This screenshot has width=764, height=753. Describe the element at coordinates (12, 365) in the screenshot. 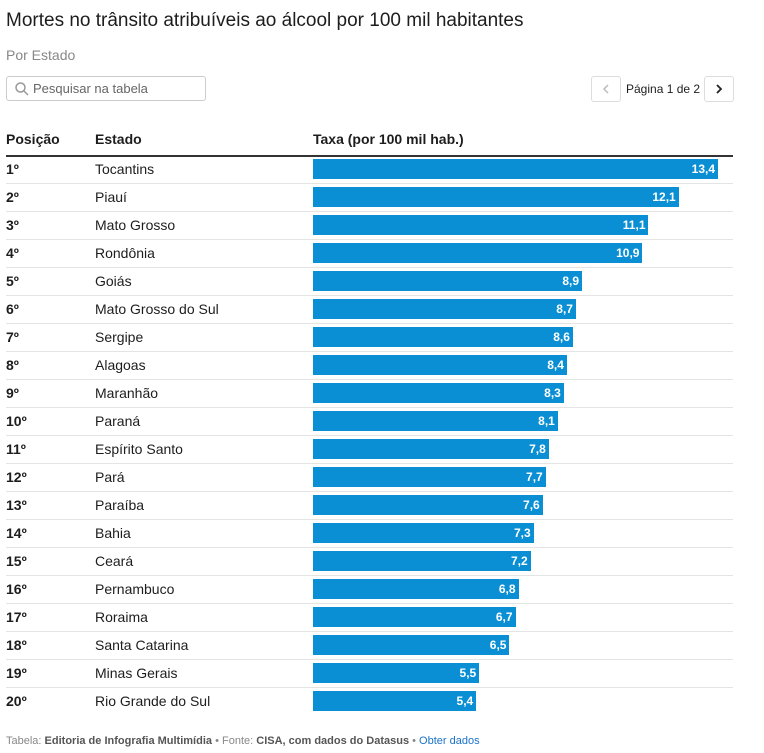

I see `rank-cell: 8º` at that location.